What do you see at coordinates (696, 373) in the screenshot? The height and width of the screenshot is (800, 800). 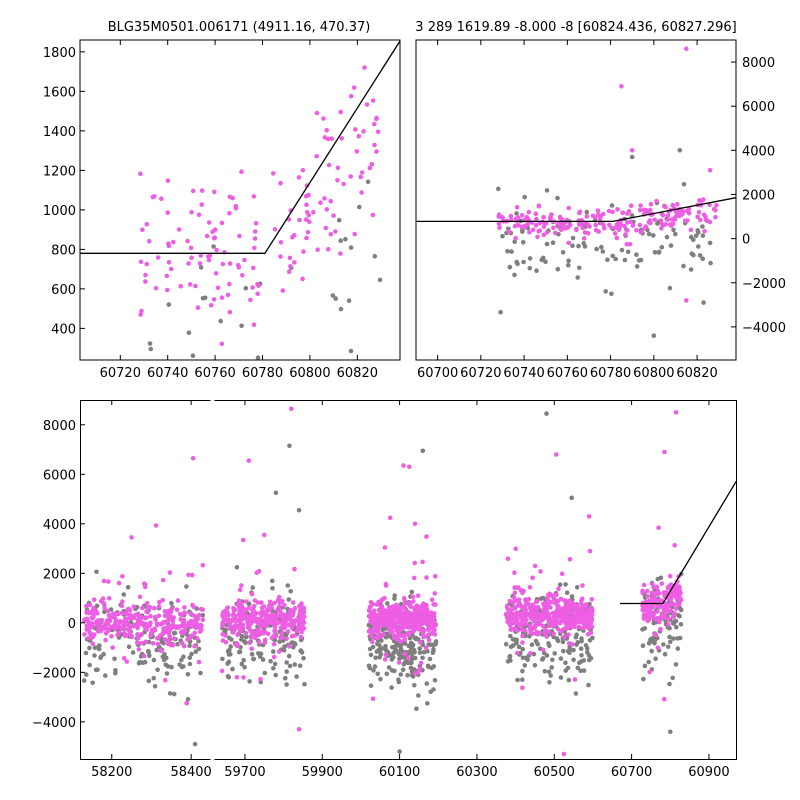 I see `season-xtick-label: 60820` at bounding box center [696, 373].